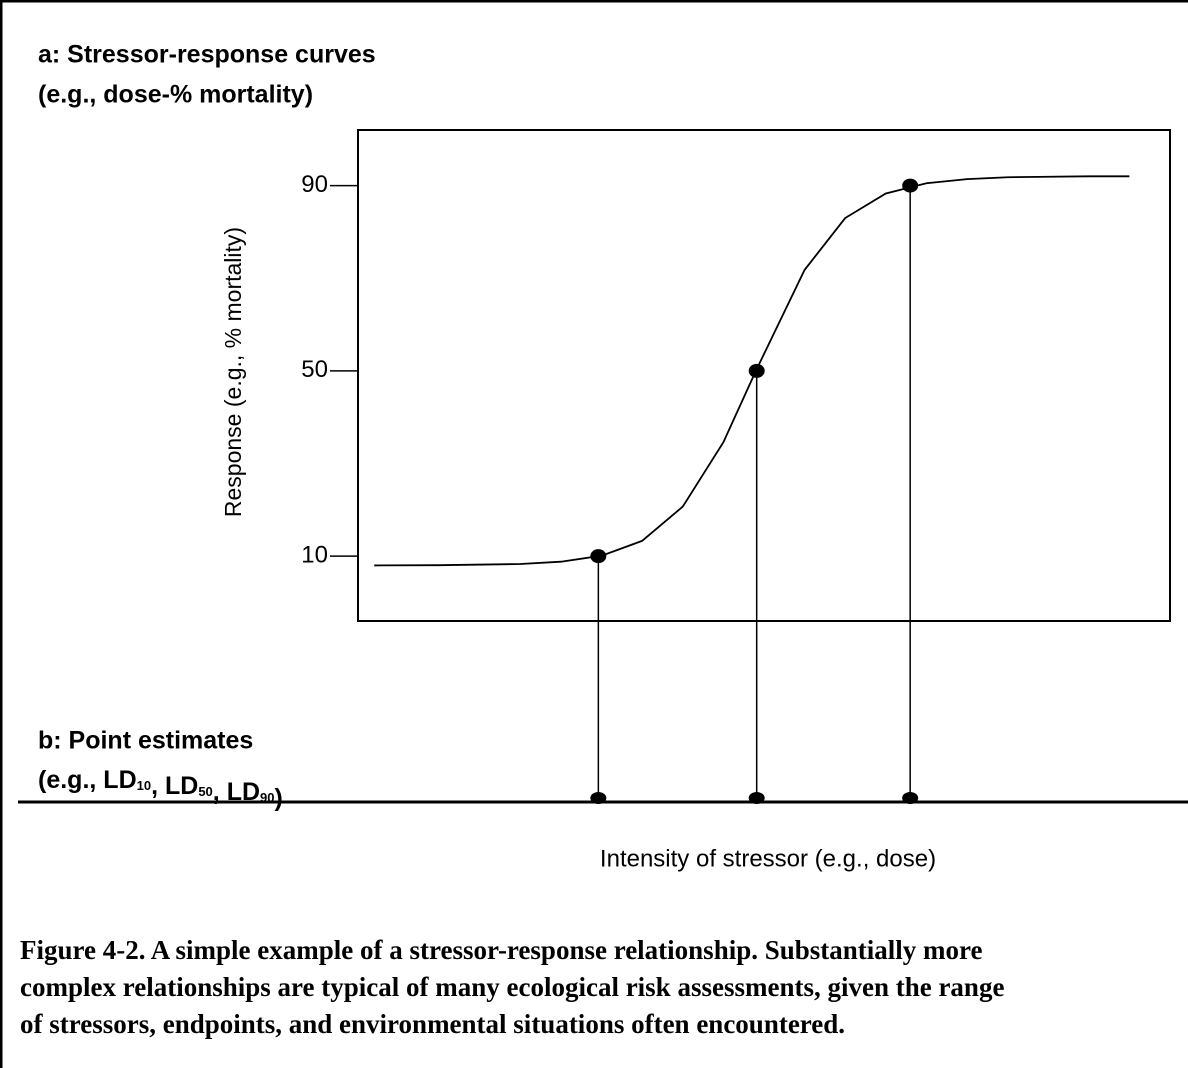 The width and height of the screenshot is (1188, 1068). What do you see at coordinates (207, 55) in the screenshot?
I see `chart-title: a: Stressor-response curves` at bounding box center [207, 55].